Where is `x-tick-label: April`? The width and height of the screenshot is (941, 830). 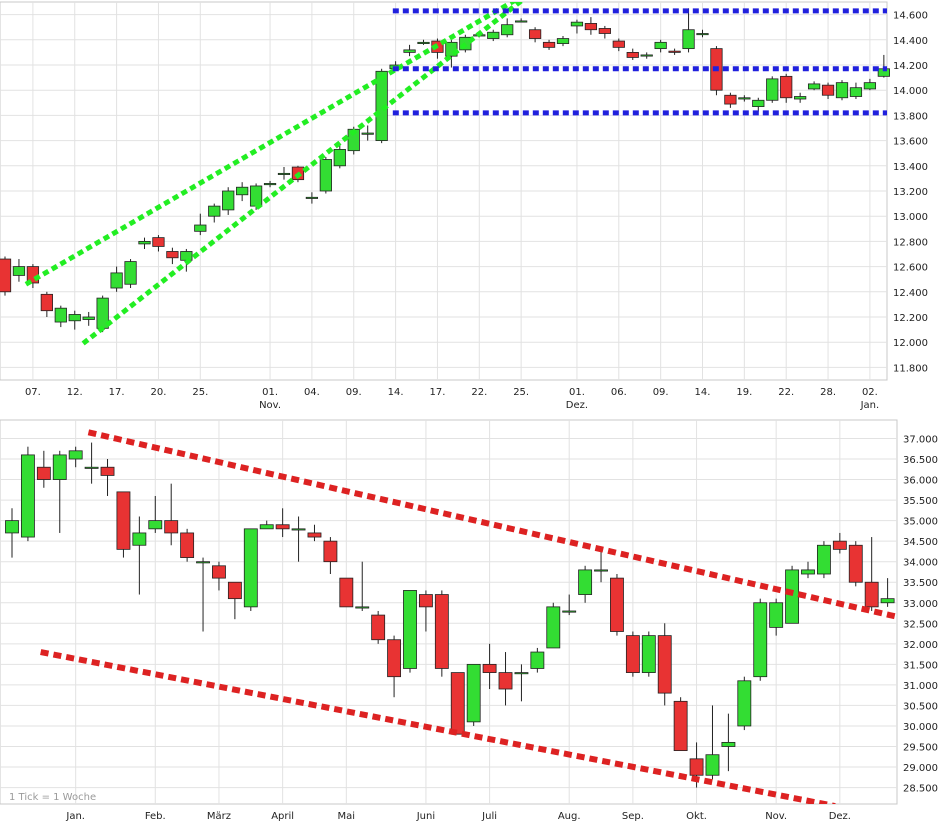 x-tick-label: April is located at coordinates (282, 816).